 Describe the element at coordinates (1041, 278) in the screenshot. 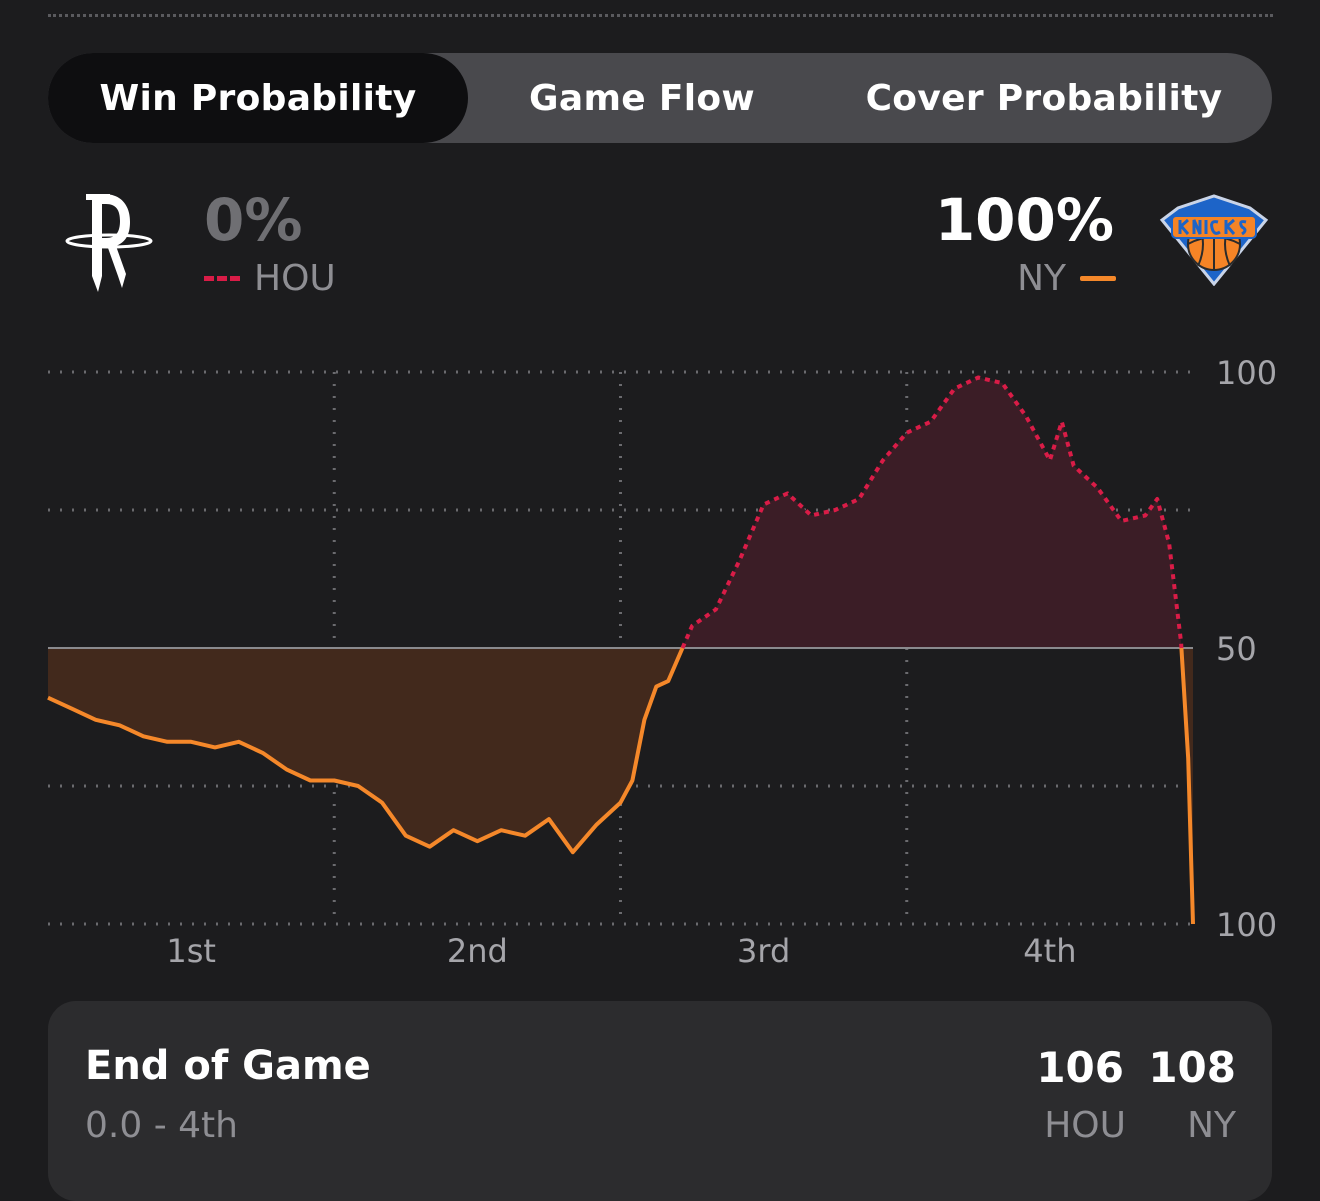

I see `ny-abbr: NY` at that location.